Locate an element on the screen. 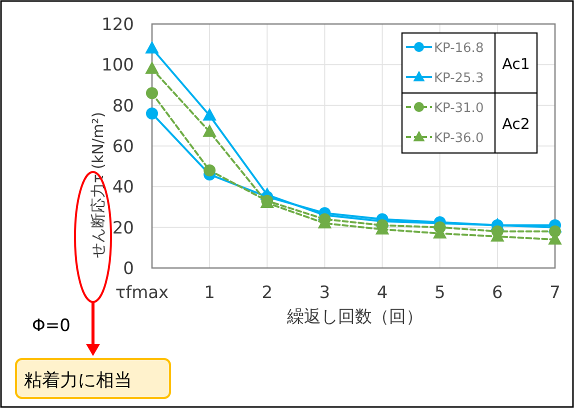 The height and width of the screenshot is (408, 574). y-tick-label: 0 is located at coordinates (128, 269).